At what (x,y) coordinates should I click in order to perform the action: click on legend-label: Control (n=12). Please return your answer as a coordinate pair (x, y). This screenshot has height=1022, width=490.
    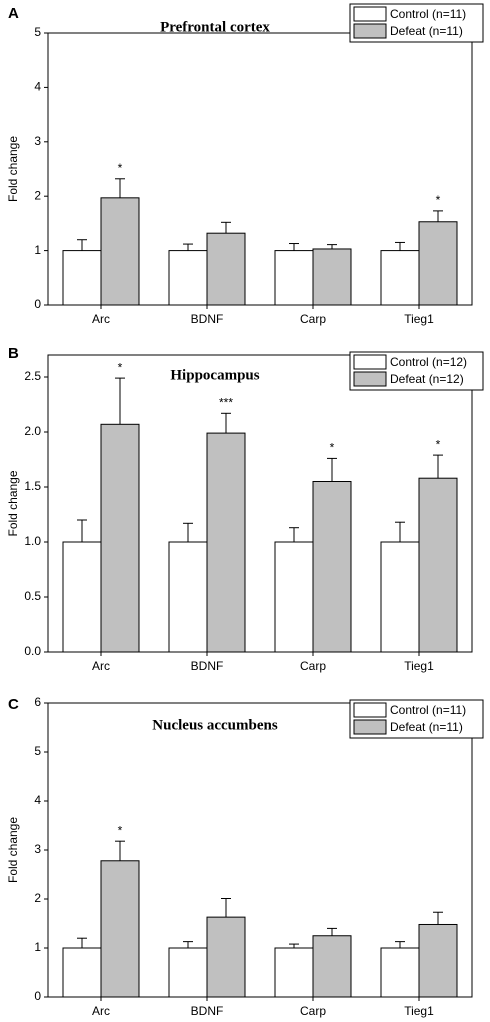
    Looking at the image, I should click on (428, 362).